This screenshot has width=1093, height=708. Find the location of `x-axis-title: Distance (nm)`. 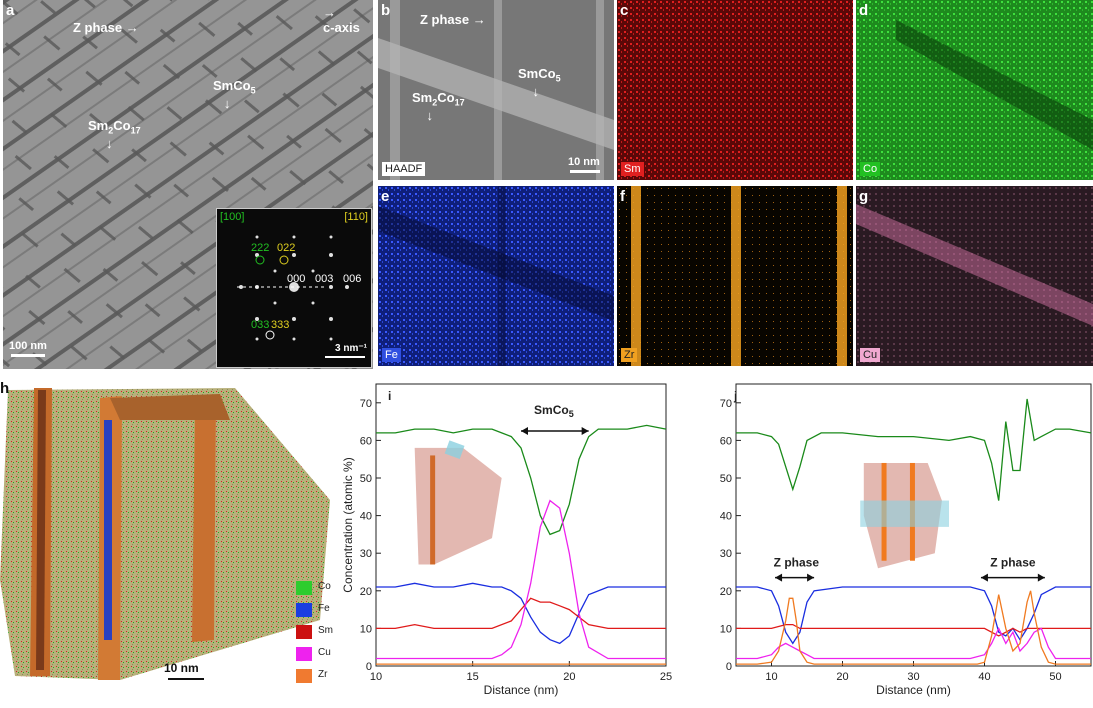

x-axis-title: Distance (nm) is located at coordinates (521, 690).